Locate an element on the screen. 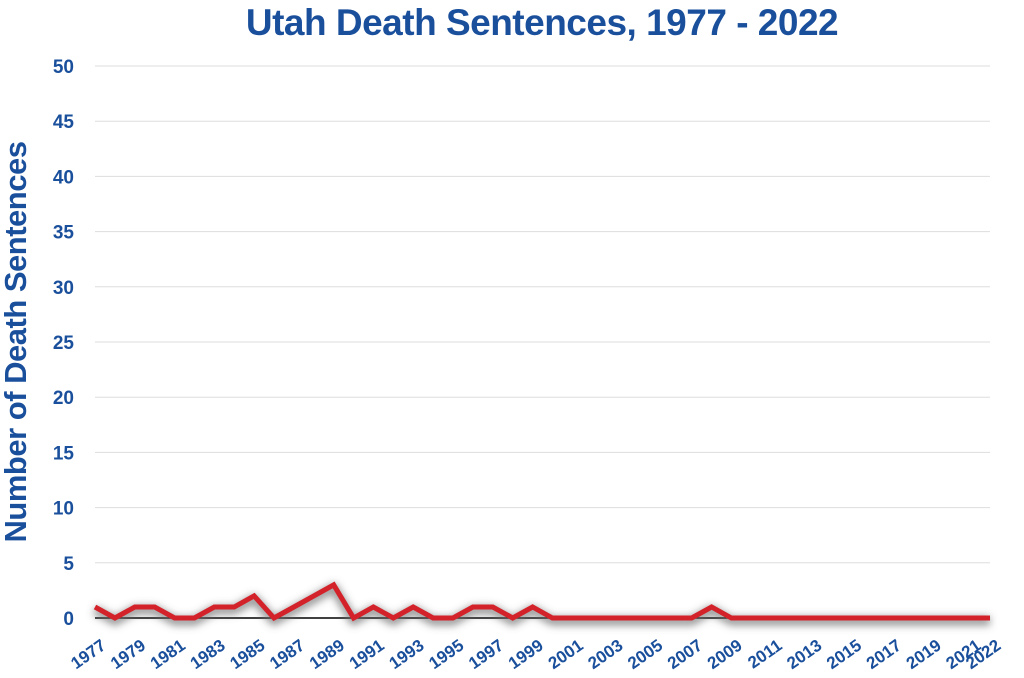 Image resolution: width=1024 pixels, height=678 pixels. data-point-1983 is located at coordinates (214, 606).